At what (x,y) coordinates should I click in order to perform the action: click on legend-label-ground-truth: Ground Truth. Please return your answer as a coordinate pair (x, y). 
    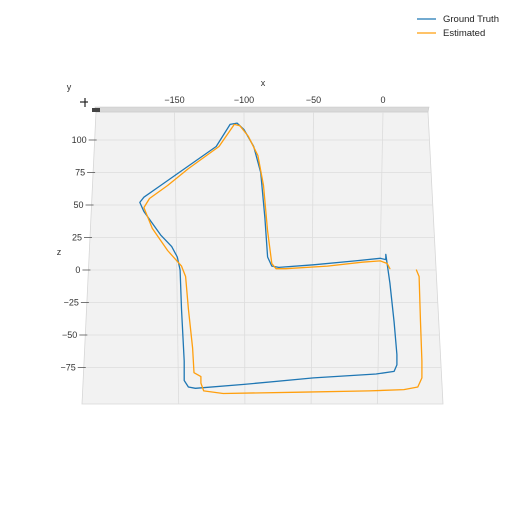
    Looking at the image, I should click on (471, 19).